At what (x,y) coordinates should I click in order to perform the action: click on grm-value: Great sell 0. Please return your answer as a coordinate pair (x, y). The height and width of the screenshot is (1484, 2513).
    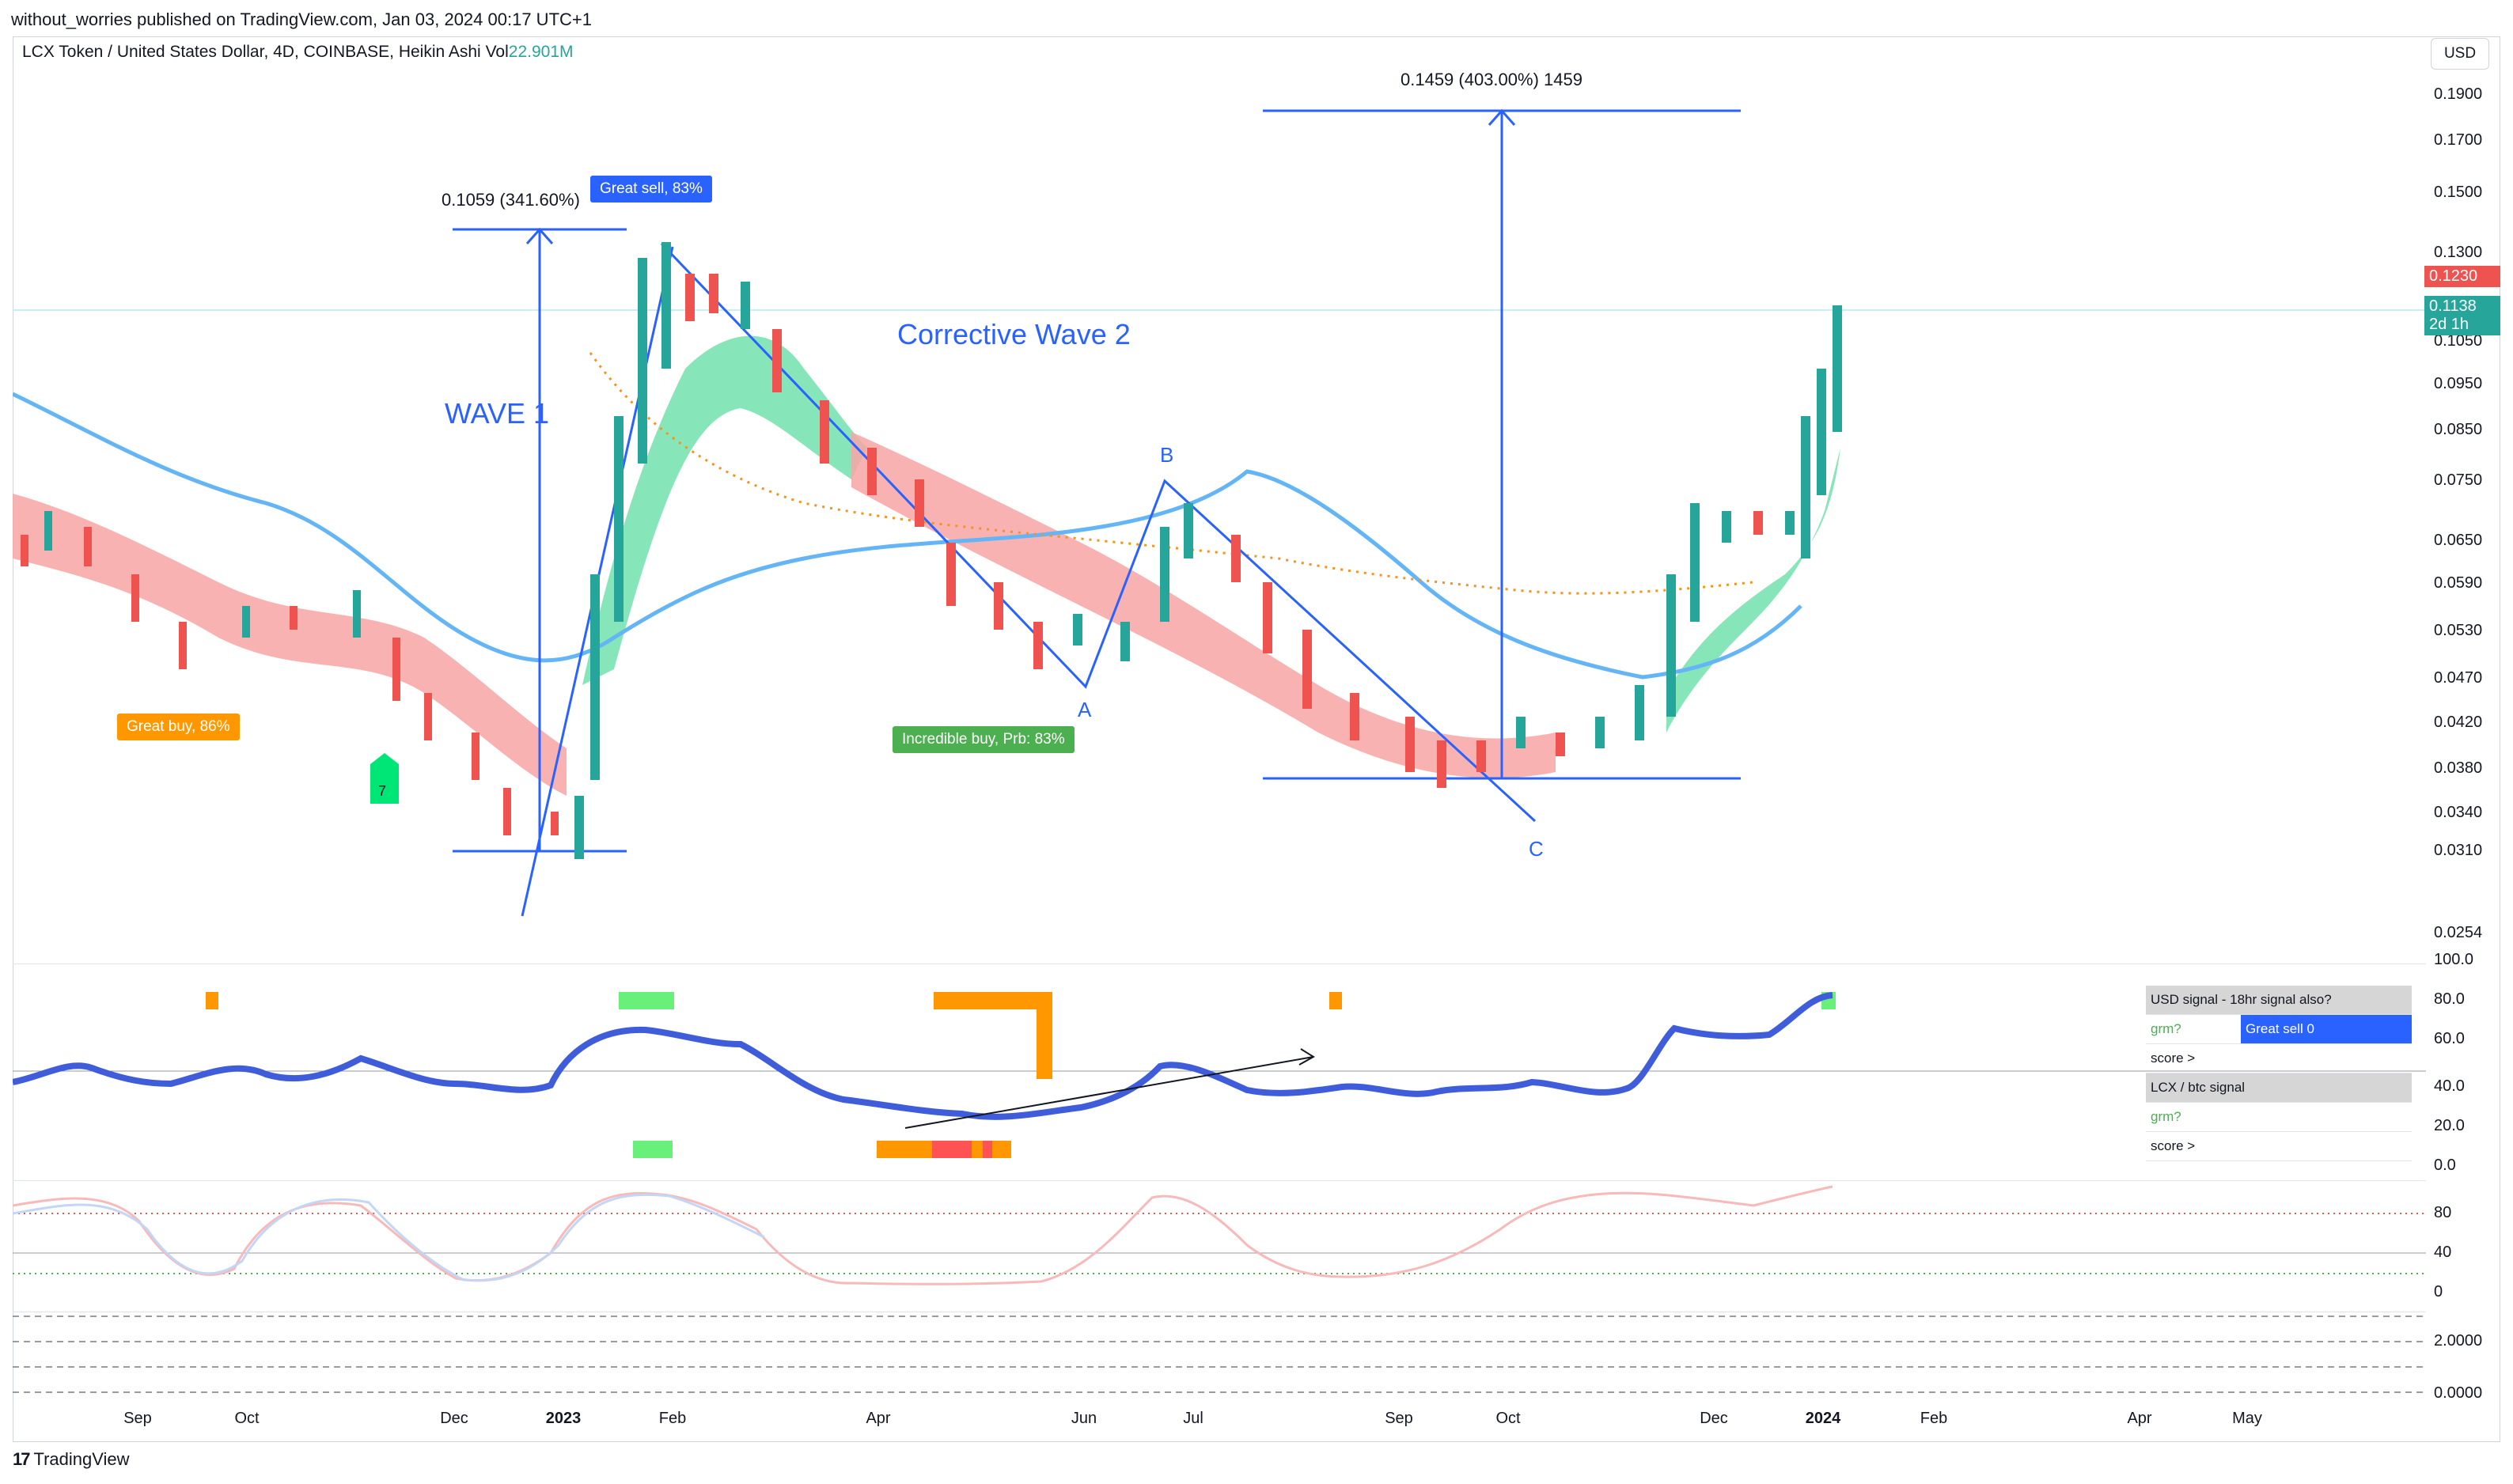
    Looking at the image, I should click on (2326, 1029).